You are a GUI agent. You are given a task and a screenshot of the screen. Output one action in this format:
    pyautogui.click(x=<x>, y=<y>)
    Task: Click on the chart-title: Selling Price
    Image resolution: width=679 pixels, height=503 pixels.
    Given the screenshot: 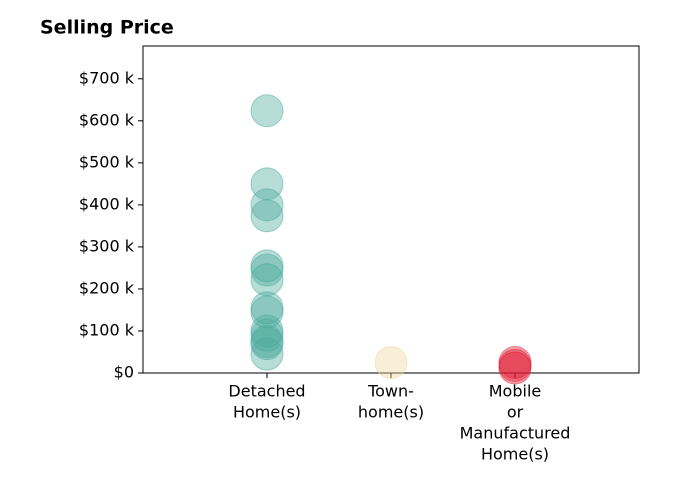 What is the action you would take?
    pyautogui.click(x=107, y=28)
    